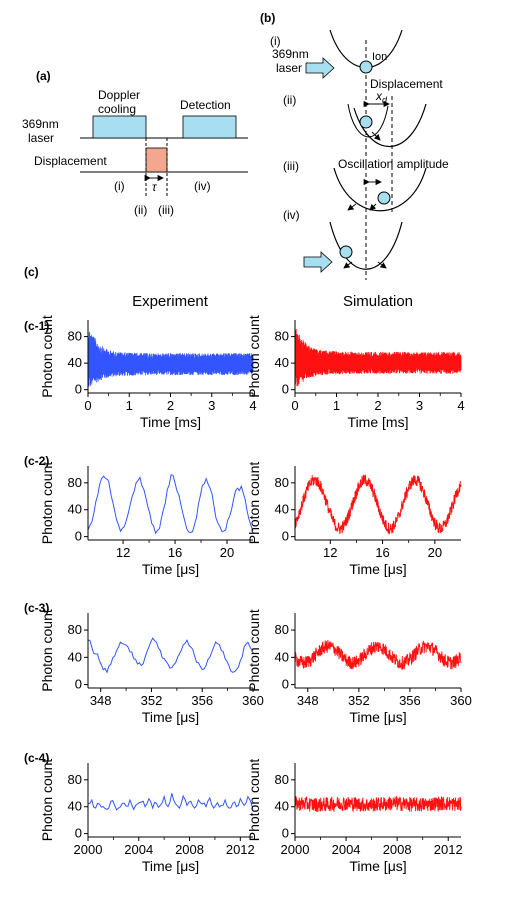  Describe the element at coordinates (156, 160) in the screenshot. I see `displacement-pulse` at that location.